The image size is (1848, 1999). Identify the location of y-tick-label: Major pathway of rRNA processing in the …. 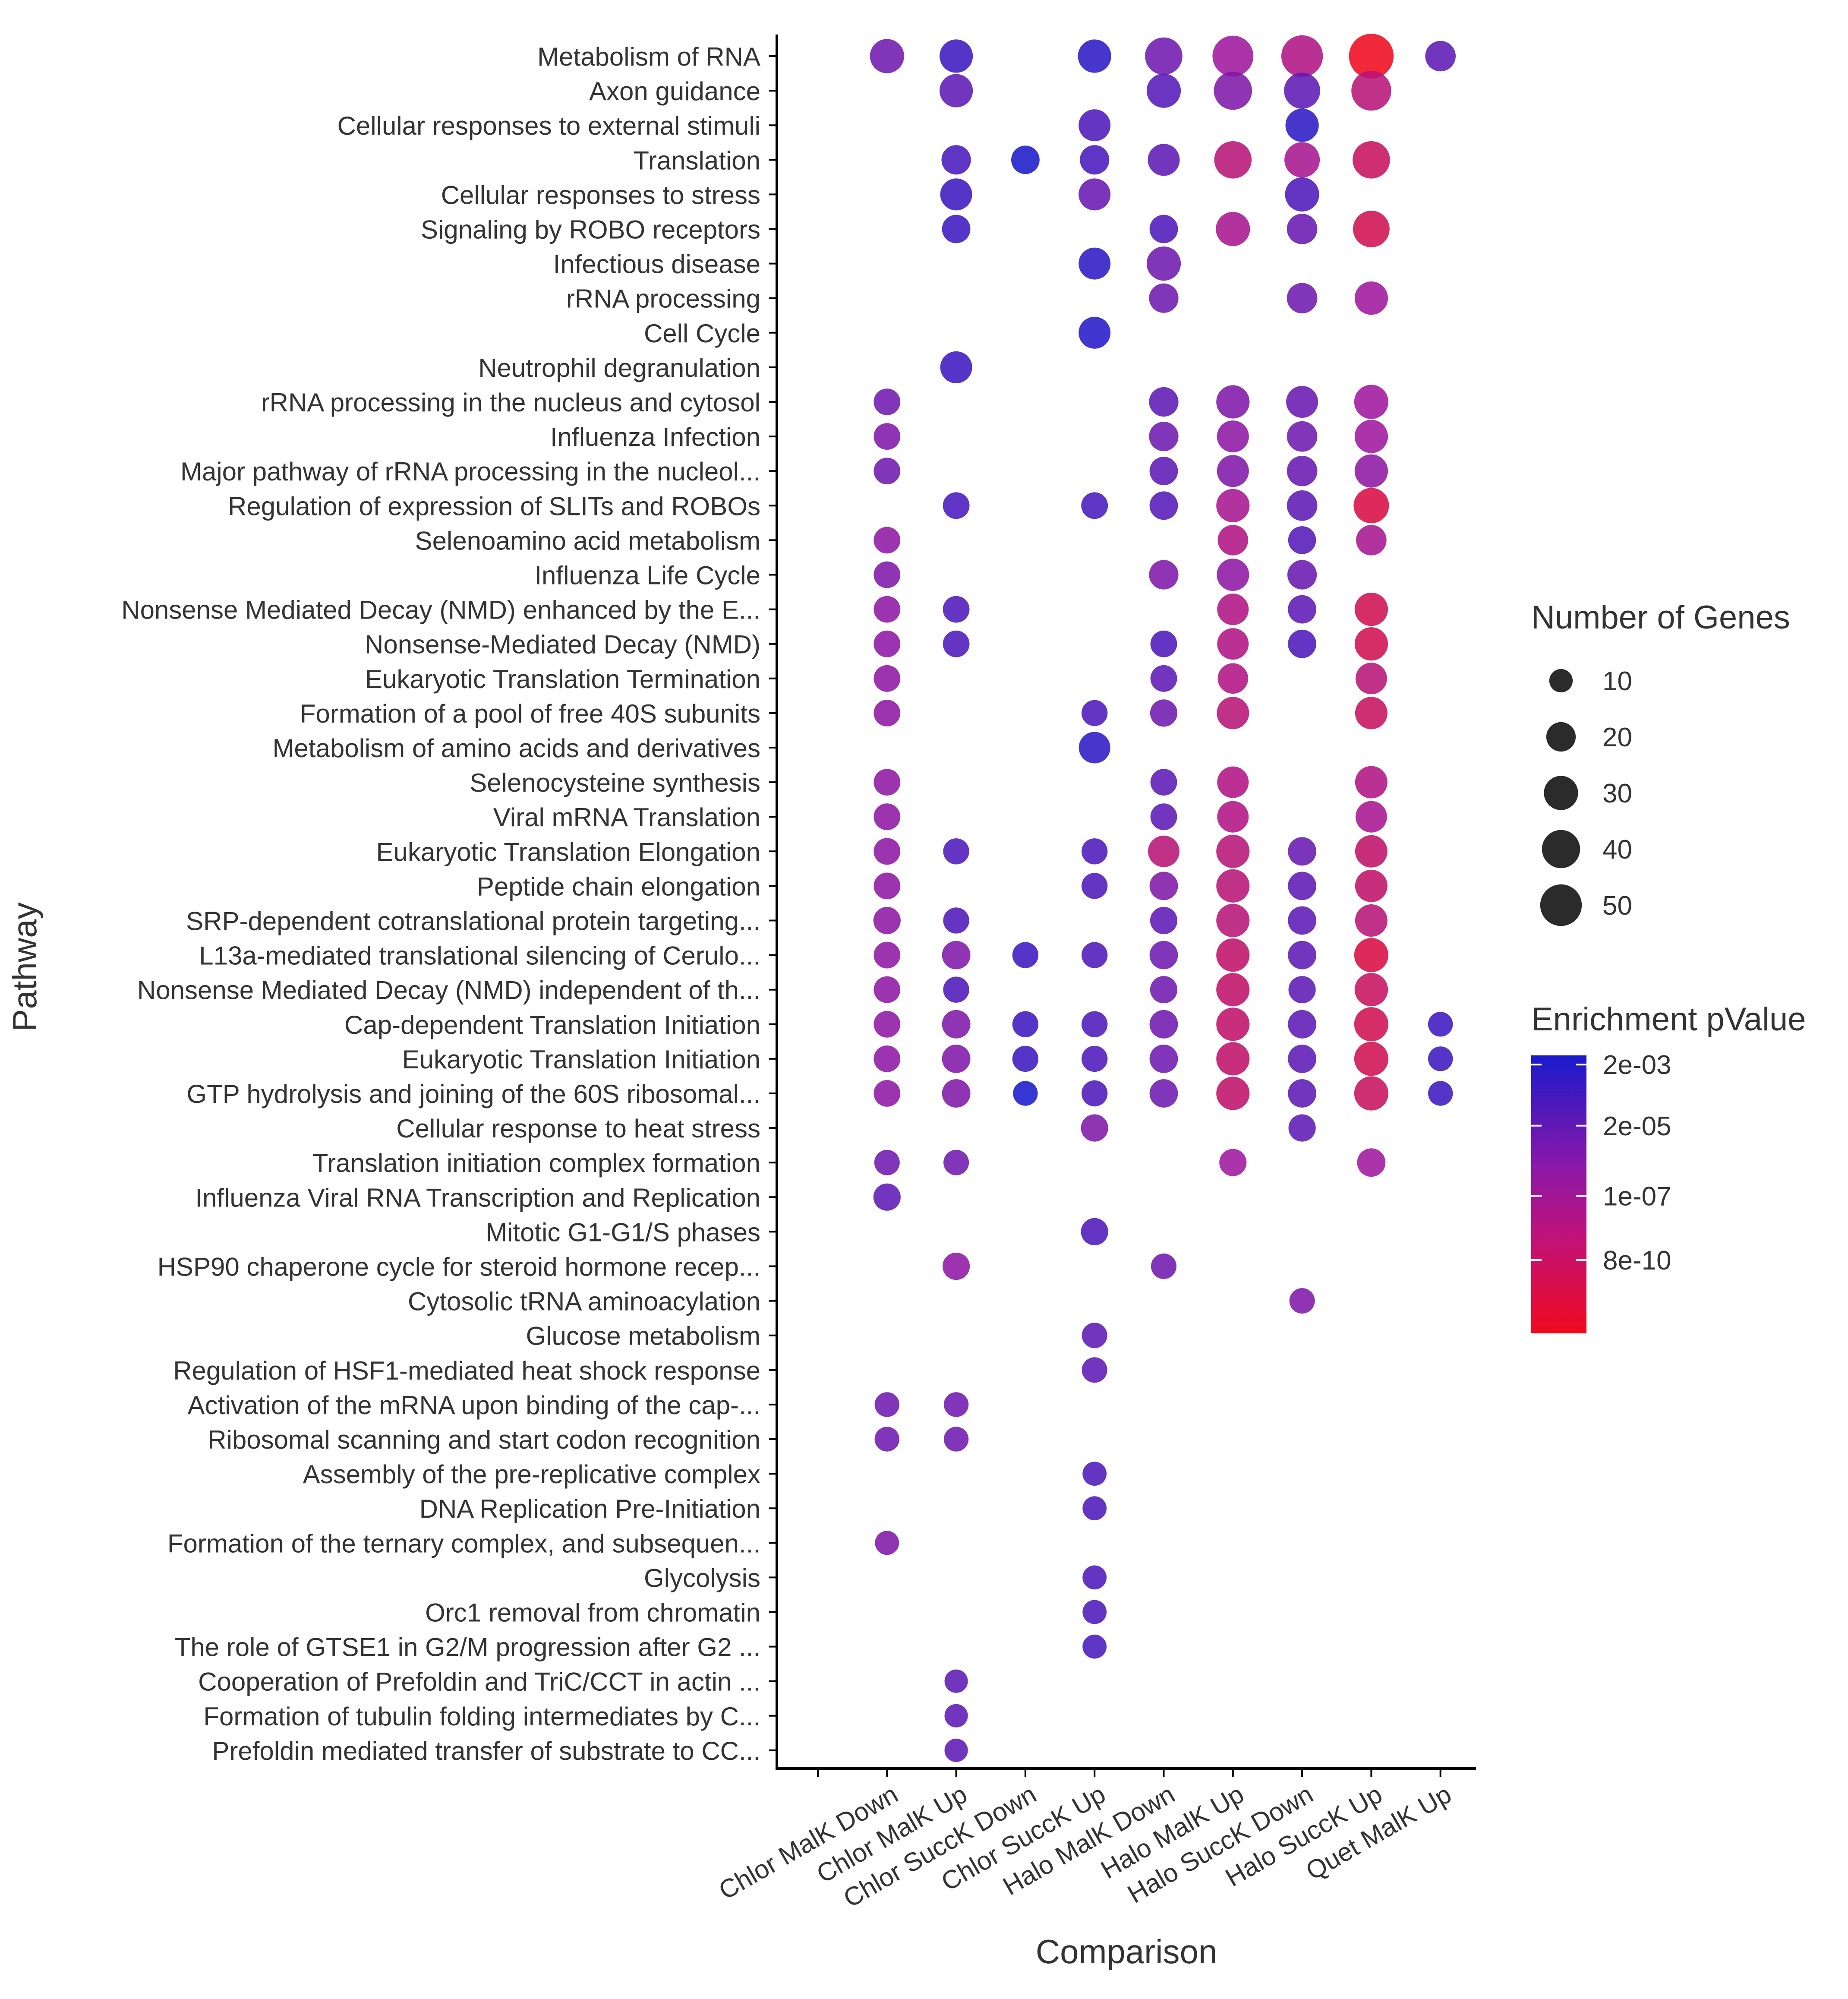
(470, 471).